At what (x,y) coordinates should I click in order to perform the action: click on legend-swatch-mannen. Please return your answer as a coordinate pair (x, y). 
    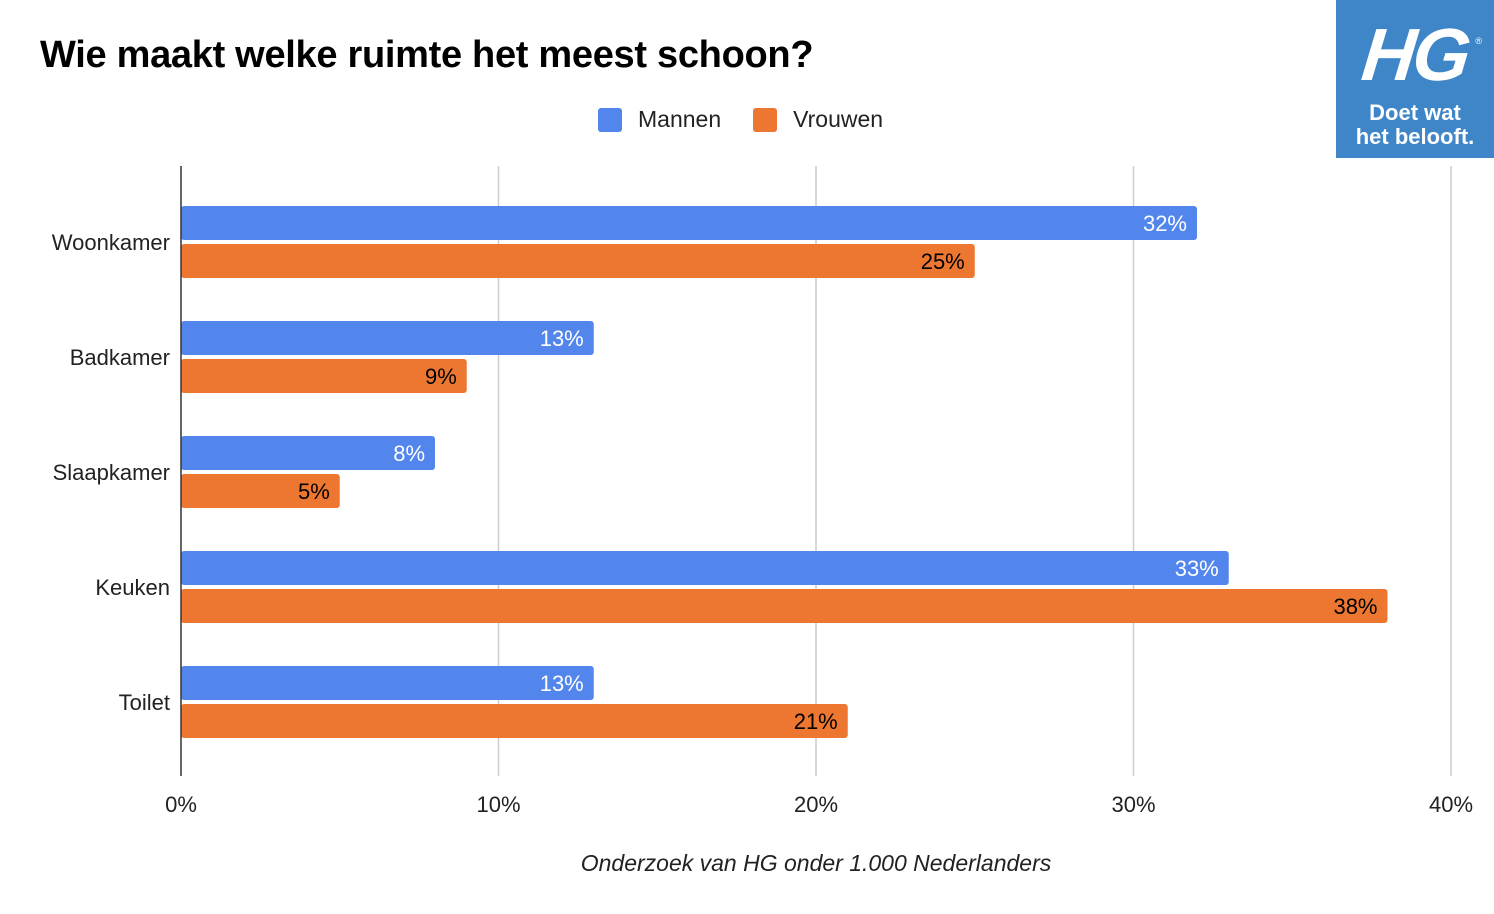
    Looking at the image, I should click on (610, 119).